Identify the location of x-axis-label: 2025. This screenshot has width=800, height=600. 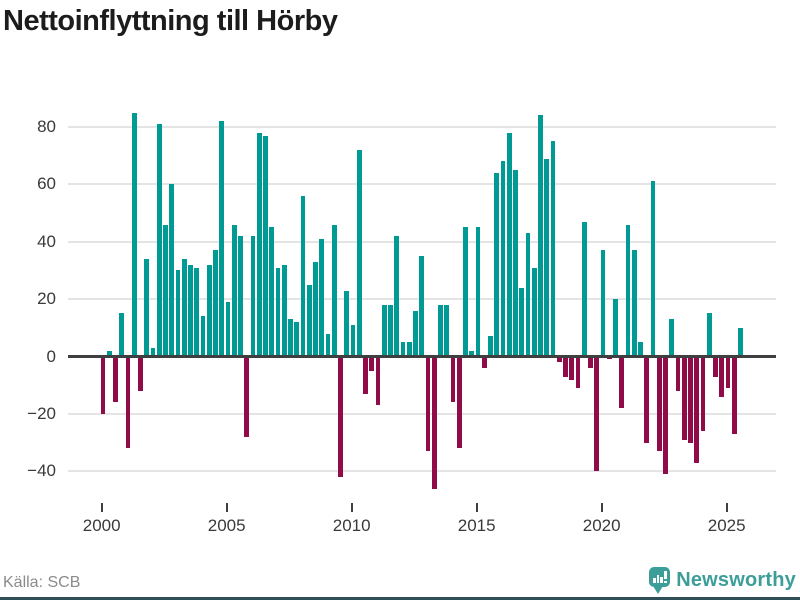
(726, 525).